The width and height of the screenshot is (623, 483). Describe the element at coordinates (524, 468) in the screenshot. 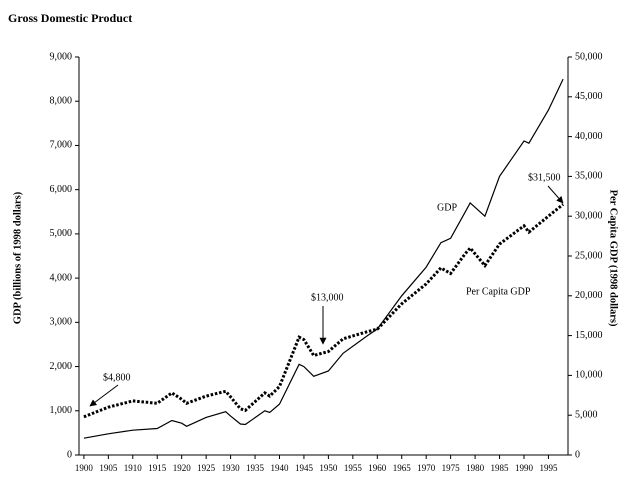

I see `x-tick-label: 1990` at that location.